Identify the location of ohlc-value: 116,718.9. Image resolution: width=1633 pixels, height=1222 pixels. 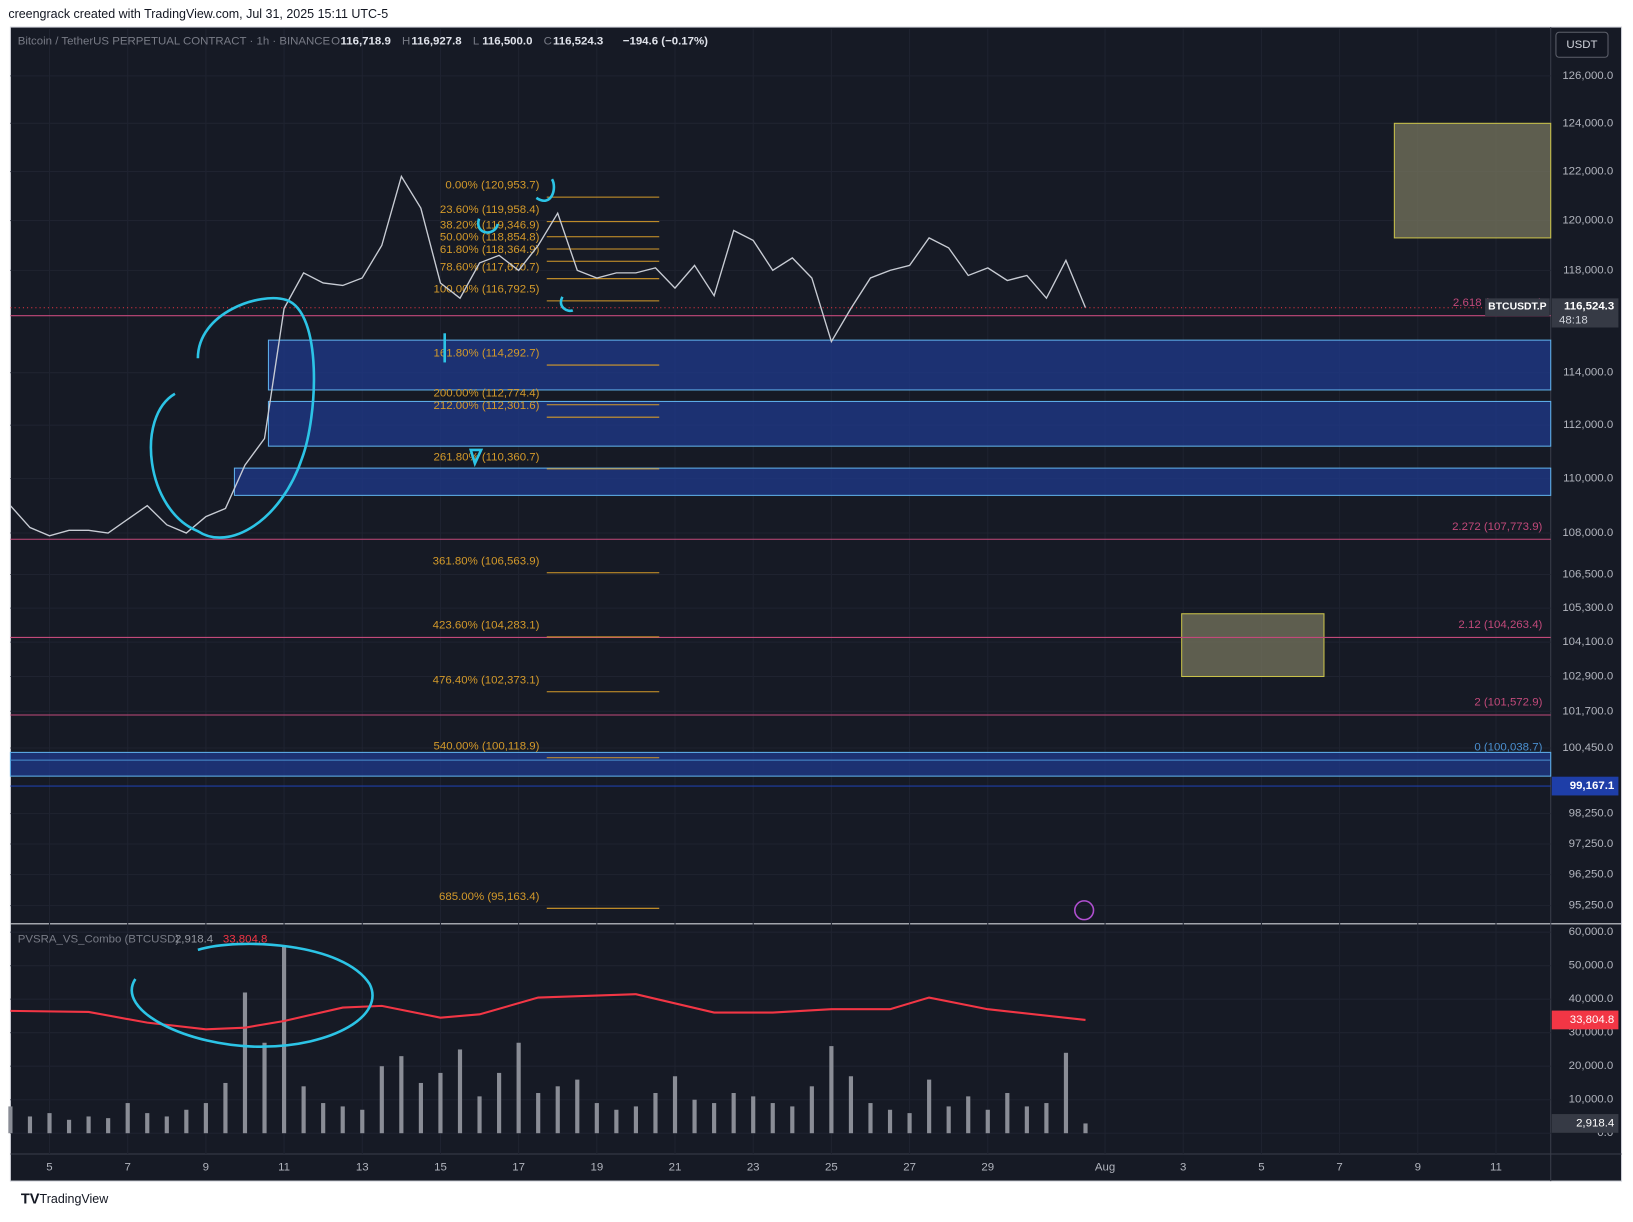
(366, 42).